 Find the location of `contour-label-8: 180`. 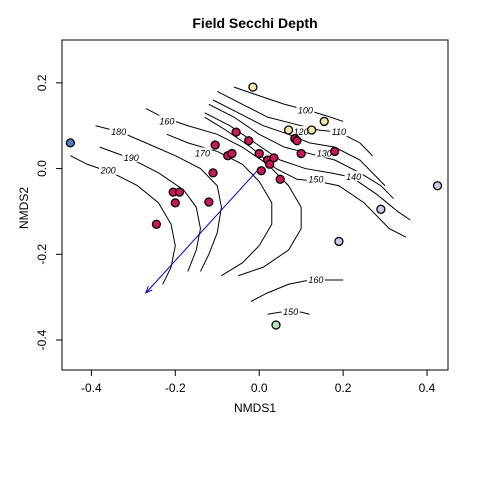

contour-label-8: 180 is located at coordinates (118, 132).